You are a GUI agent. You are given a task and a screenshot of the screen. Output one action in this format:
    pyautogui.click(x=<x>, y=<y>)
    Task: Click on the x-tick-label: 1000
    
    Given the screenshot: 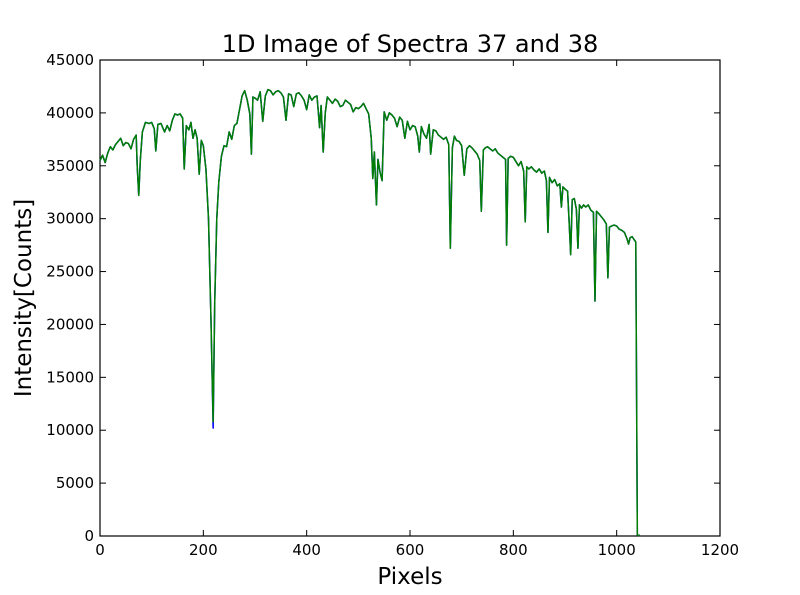 What is the action you would take?
    pyautogui.click(x=617, y=550)
    